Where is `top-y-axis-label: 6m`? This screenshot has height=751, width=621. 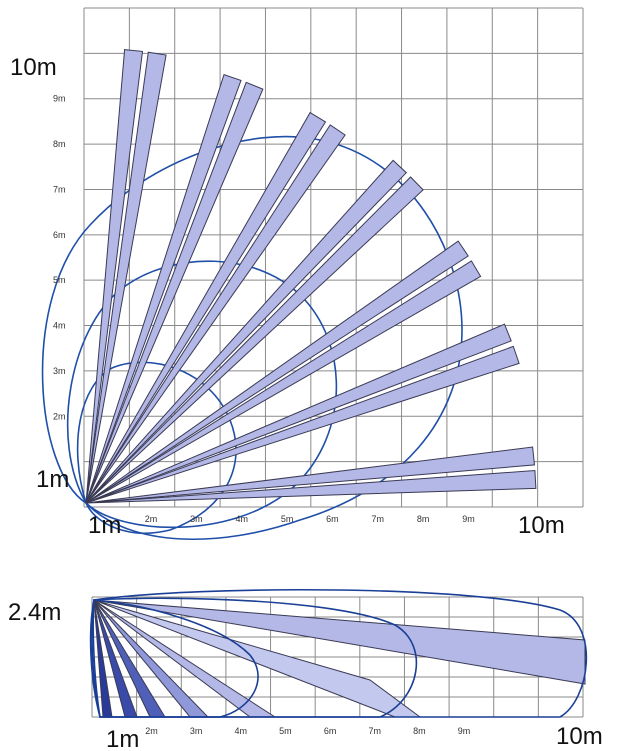
top-y-axis-label: 6m is located at coordinates (59, 235).